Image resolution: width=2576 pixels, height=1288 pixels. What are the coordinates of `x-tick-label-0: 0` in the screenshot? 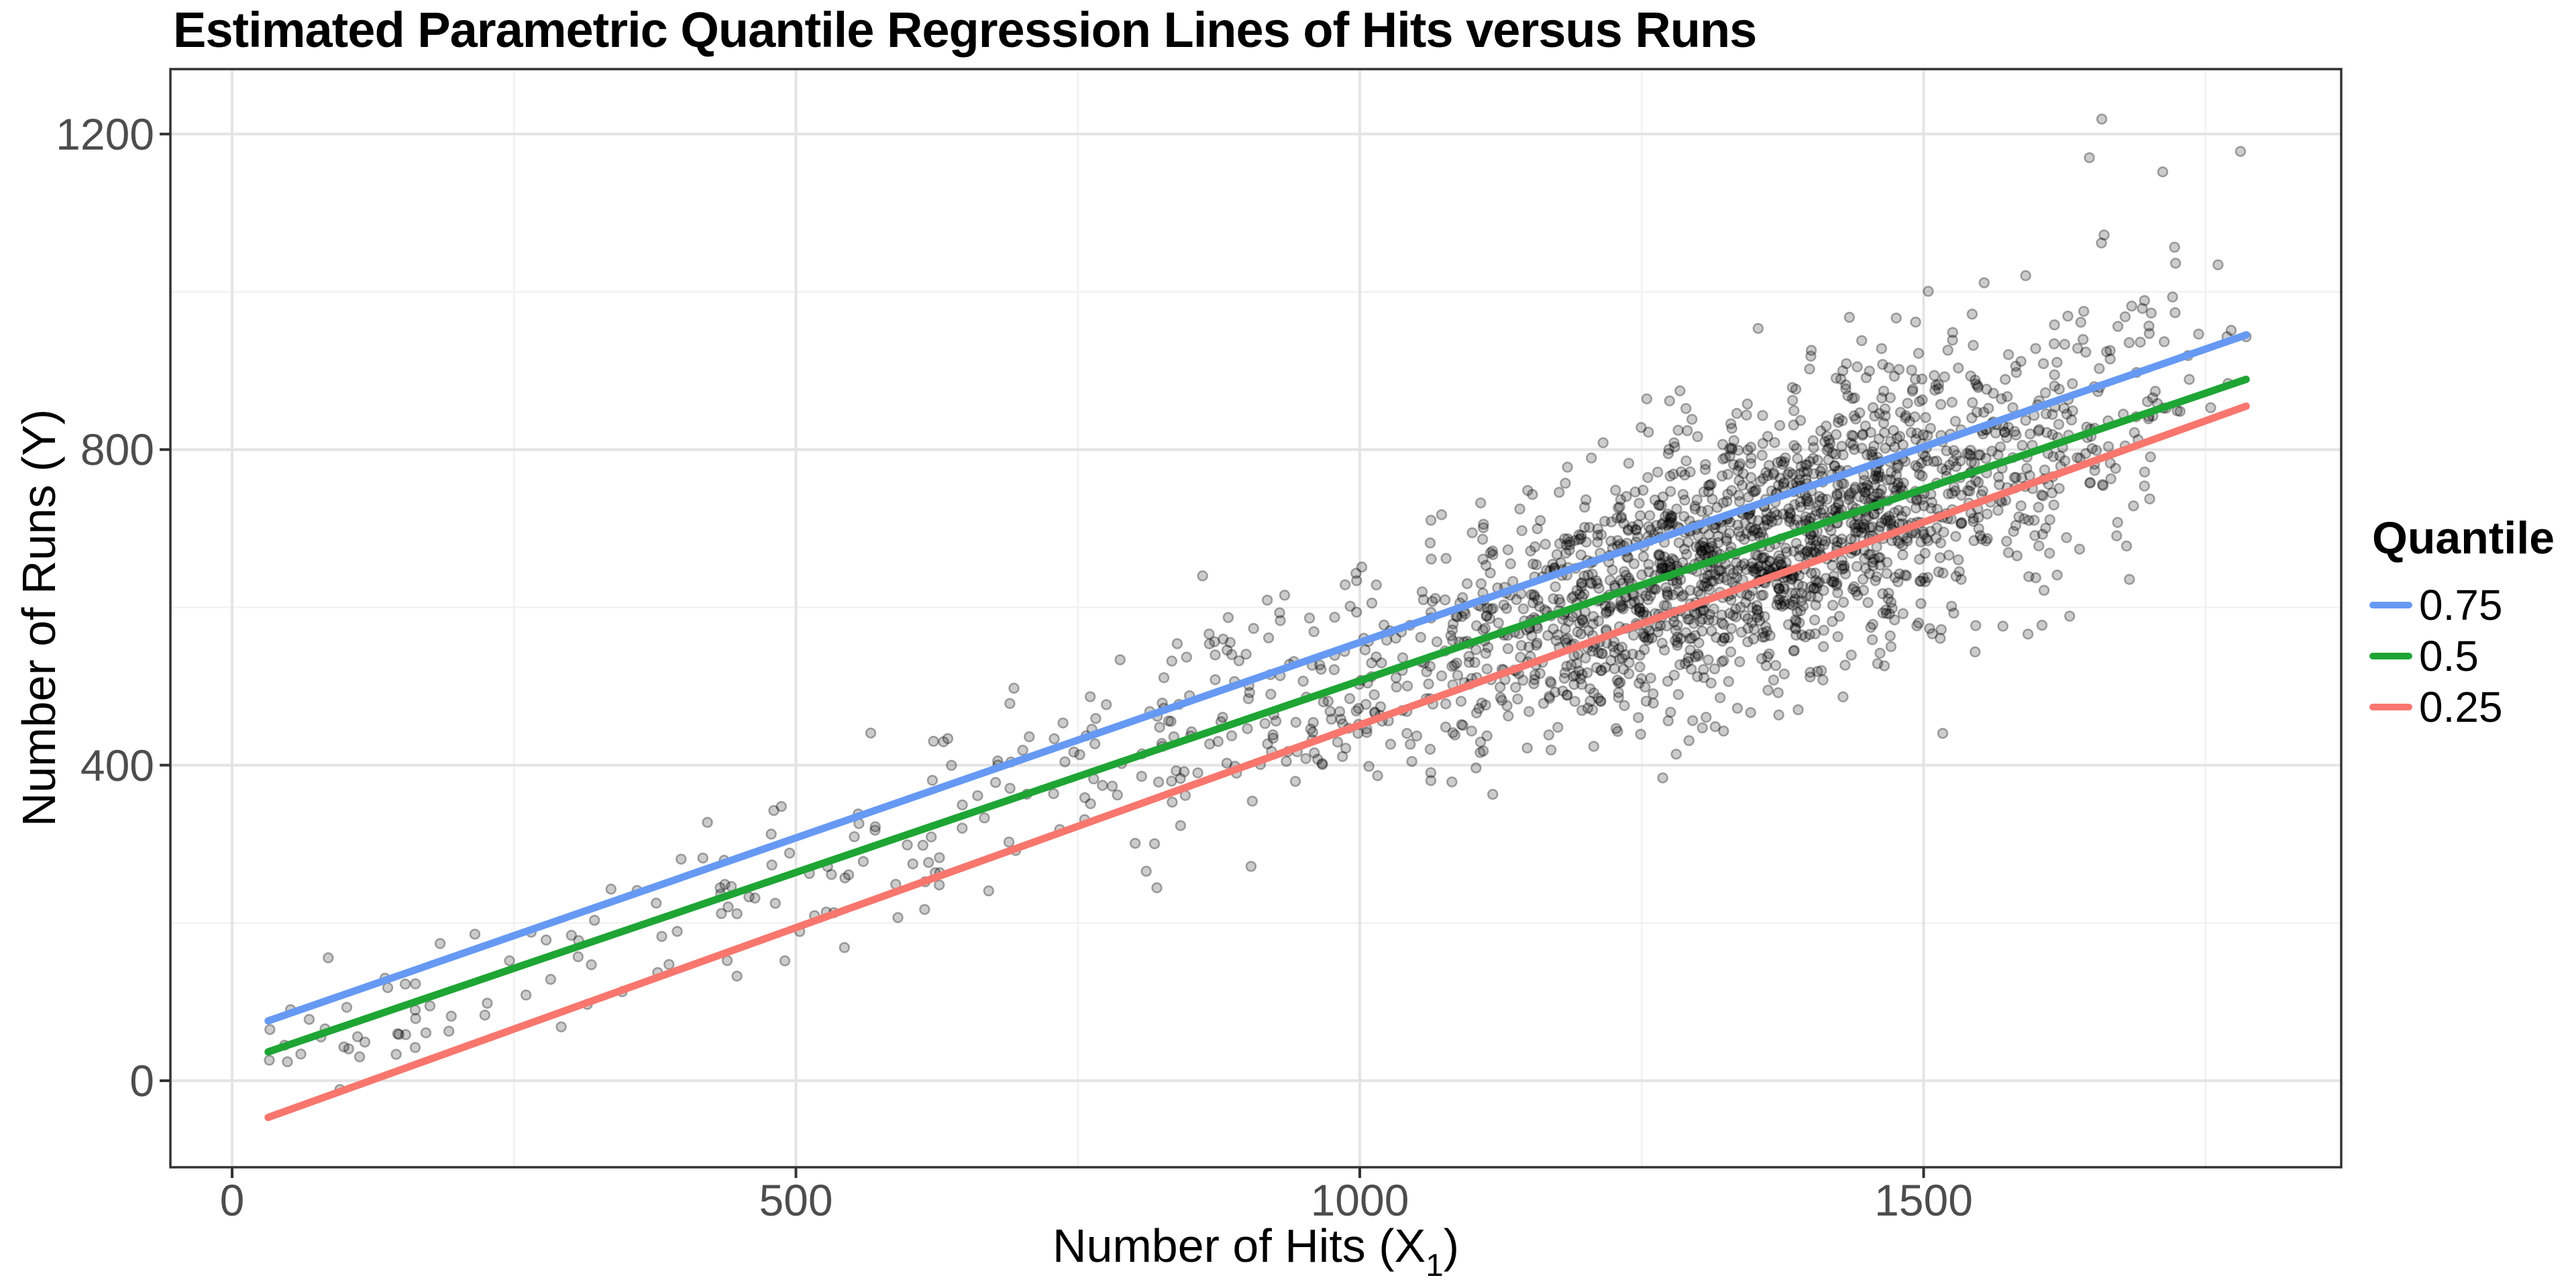 It's located at (232, 1200).